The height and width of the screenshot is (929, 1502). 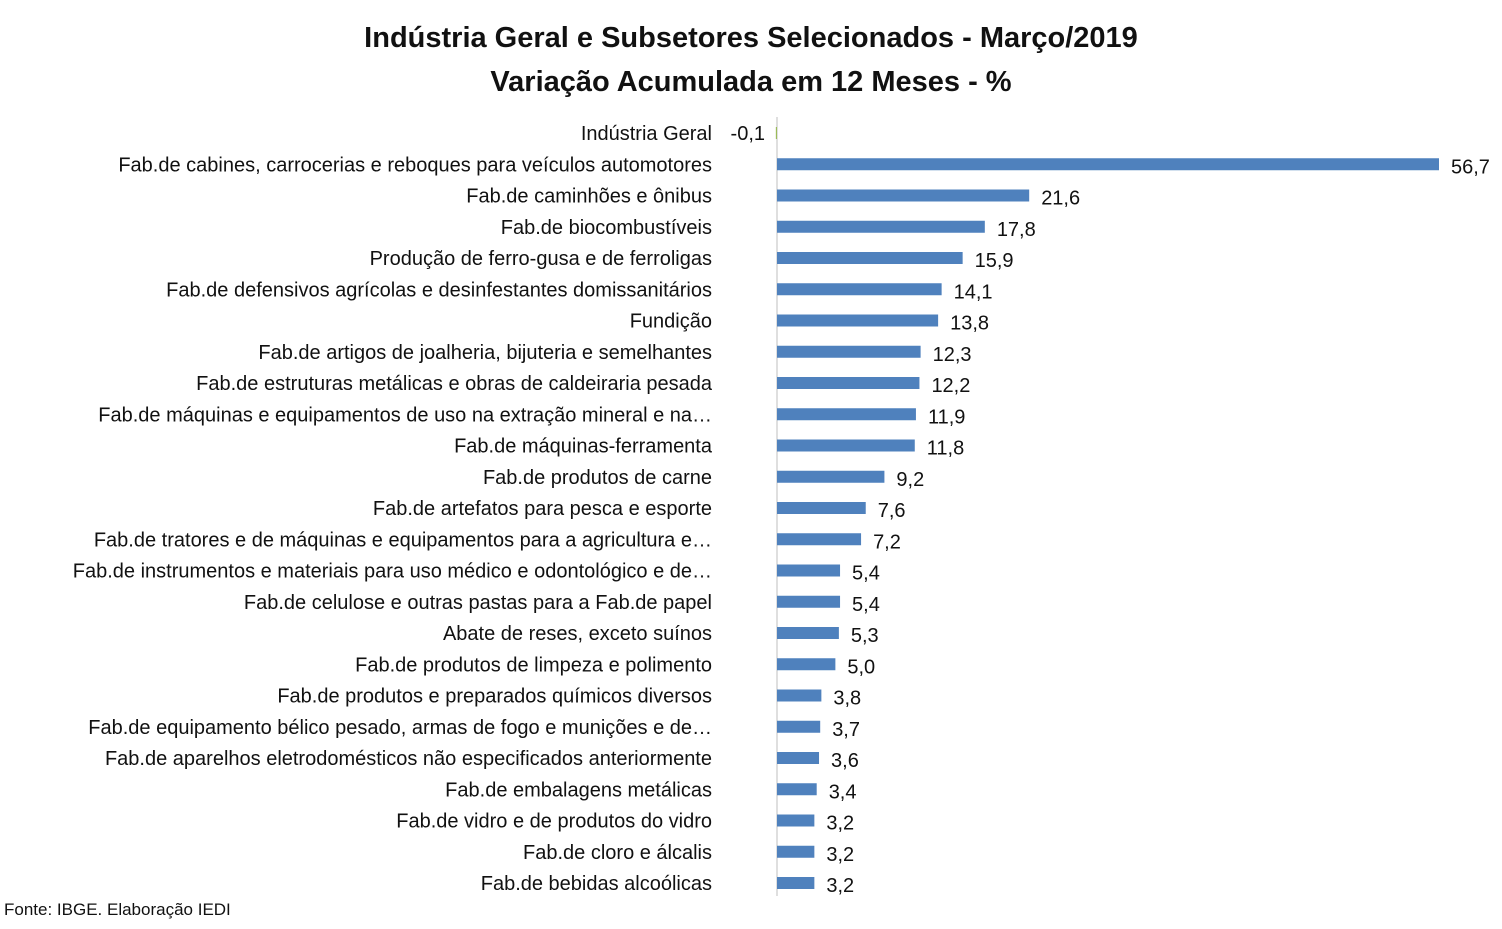 What do you see at coordinates (541, 259) in the screenshot?
I see `category-label: Produção de ferro-gusa e de ferroligas` at bounding box center [541, 259].